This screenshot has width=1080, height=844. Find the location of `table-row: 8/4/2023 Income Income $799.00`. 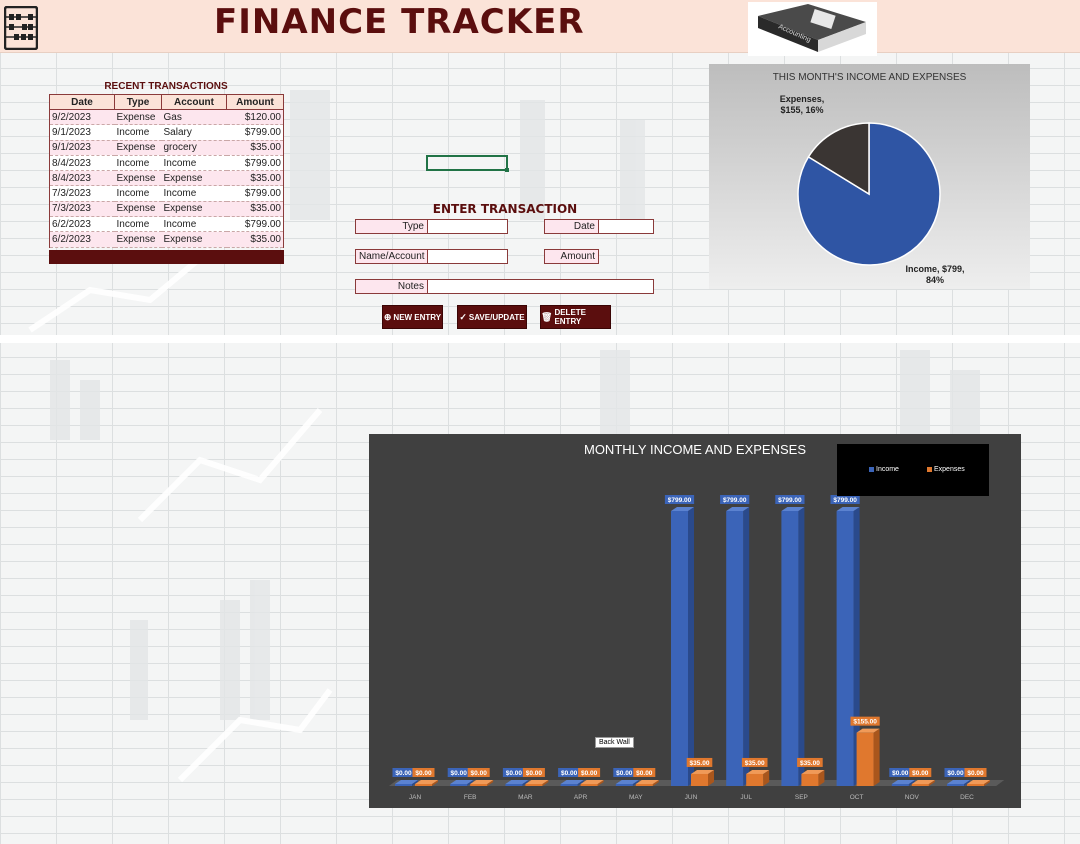

table-row: 8/4/2023 Income Income $799.00 is located at coordinates (166, 163).